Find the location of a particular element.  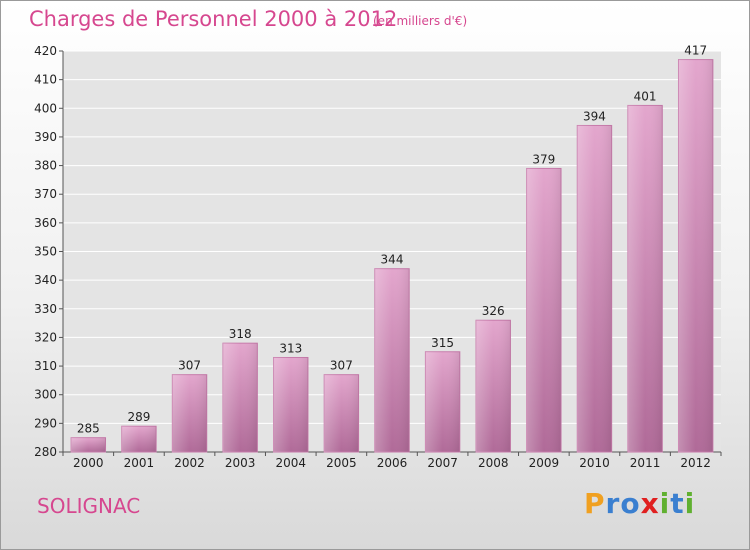

y-tick-label: 390 is located at coordinates (45, 137).